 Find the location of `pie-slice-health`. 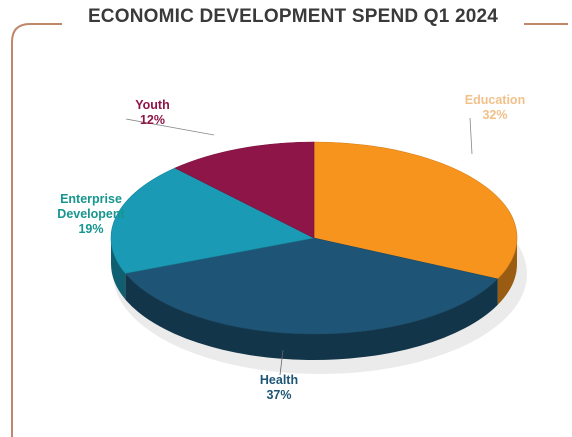

pie-slice-health is located at coordinates (311, 286).